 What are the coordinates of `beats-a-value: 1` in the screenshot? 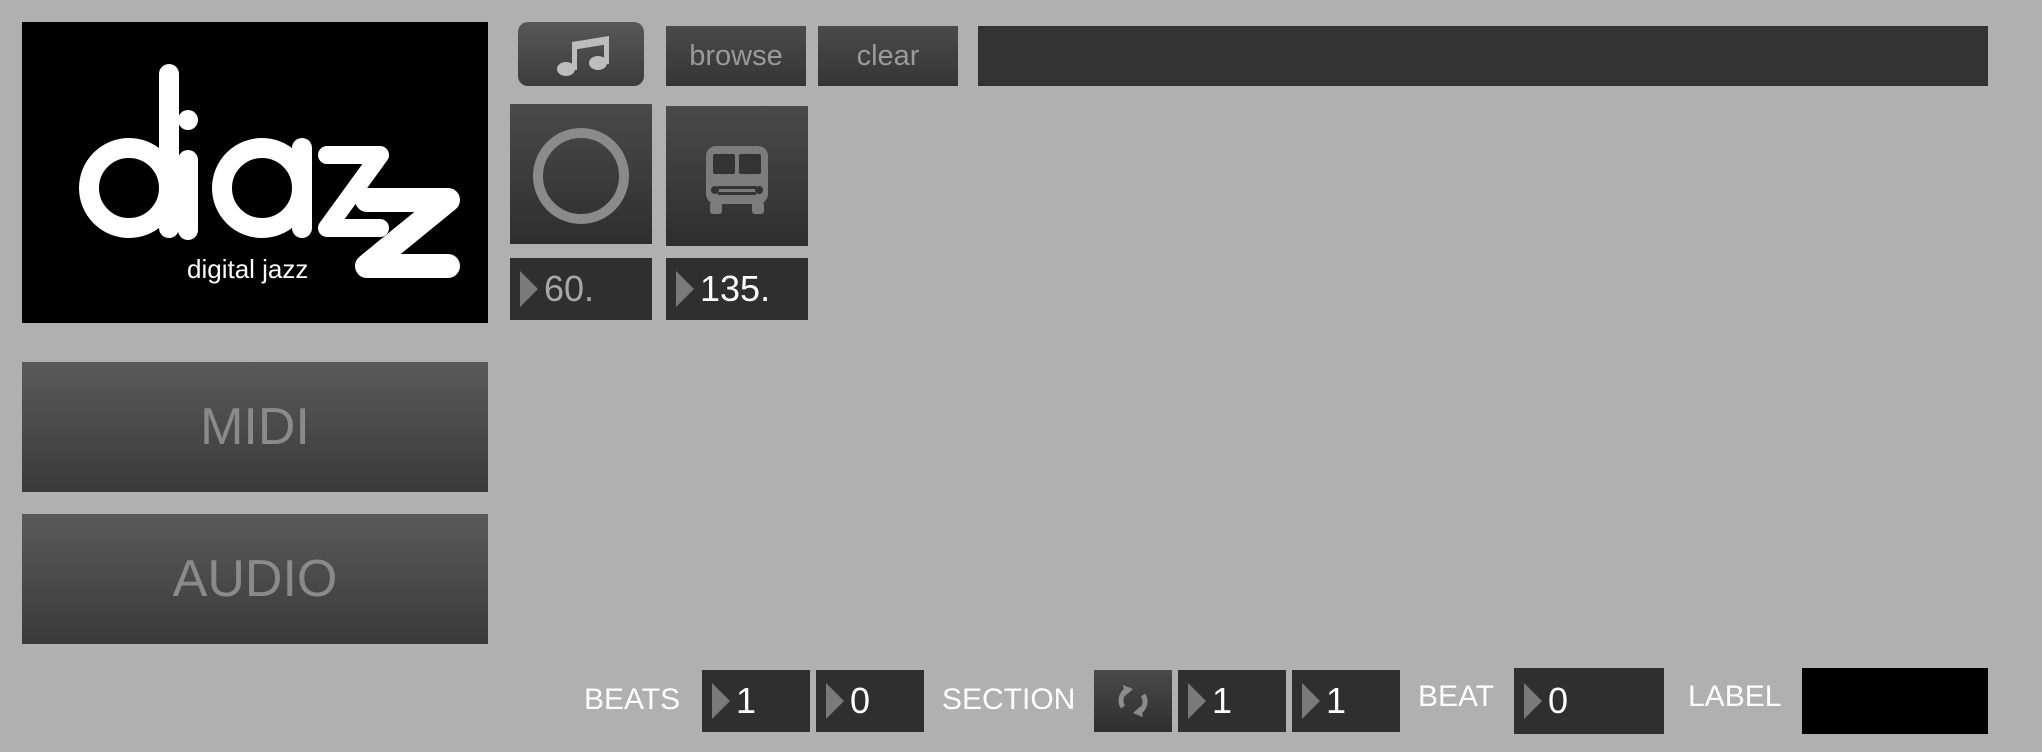 It's located at (746, 700).